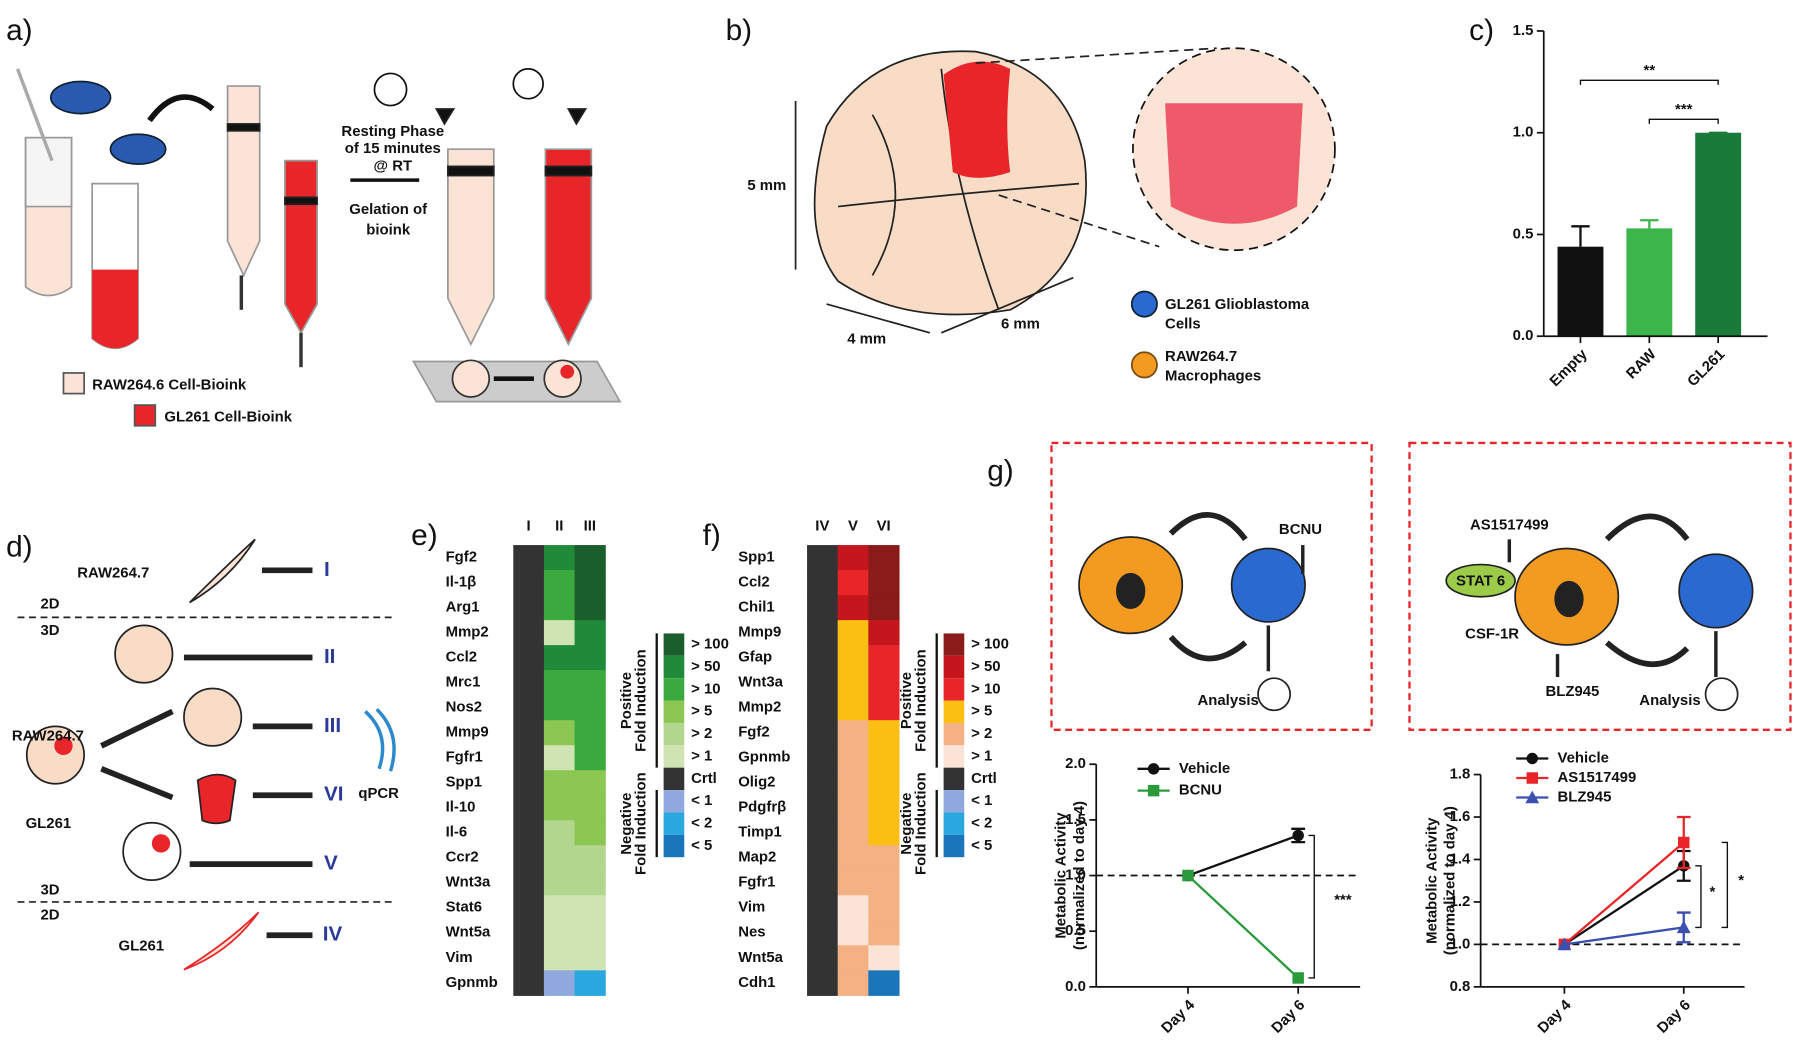  Describe the element at coordinates (464, 758) in the screenshot. I see `row-label: Fgfr1` at that location.